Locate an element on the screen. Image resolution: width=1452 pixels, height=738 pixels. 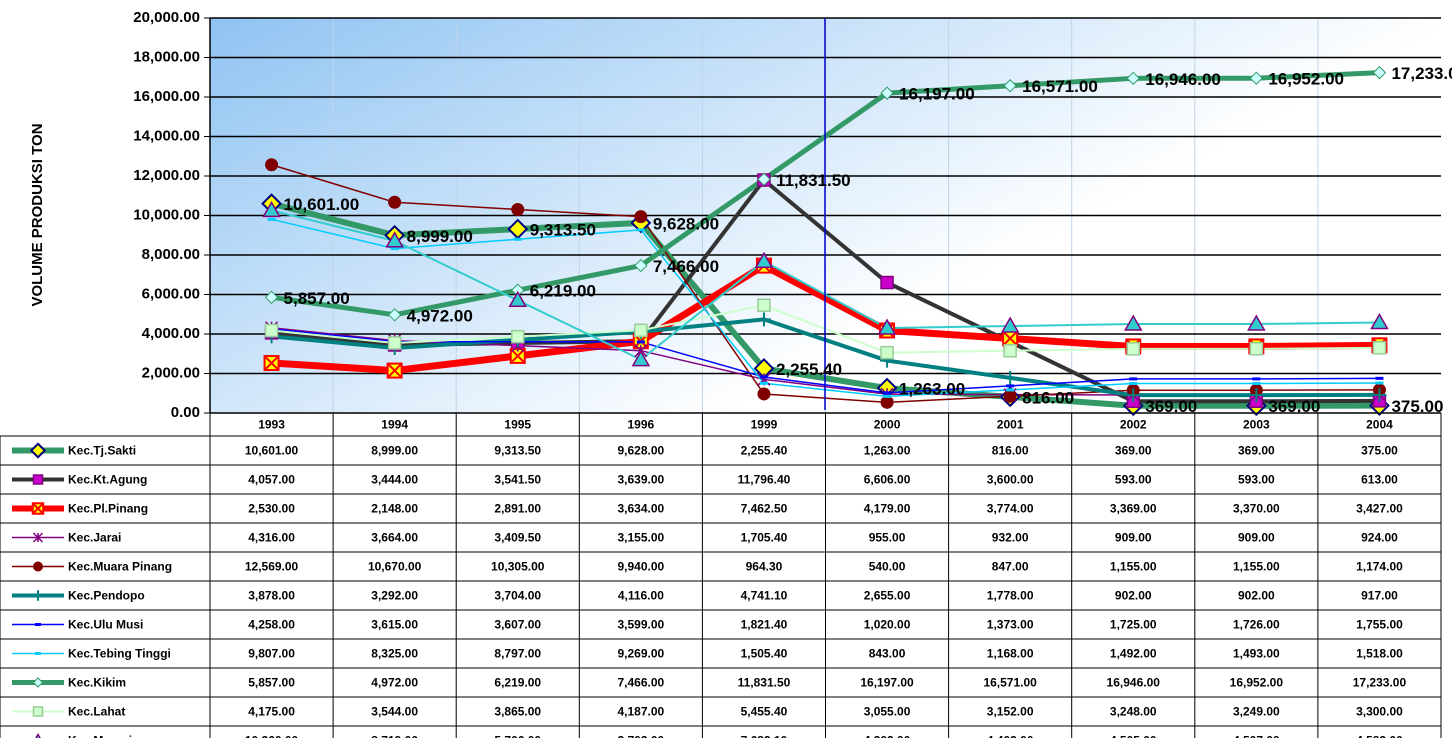
table-cell: 902.00 is located at coordinates (1133, 596).